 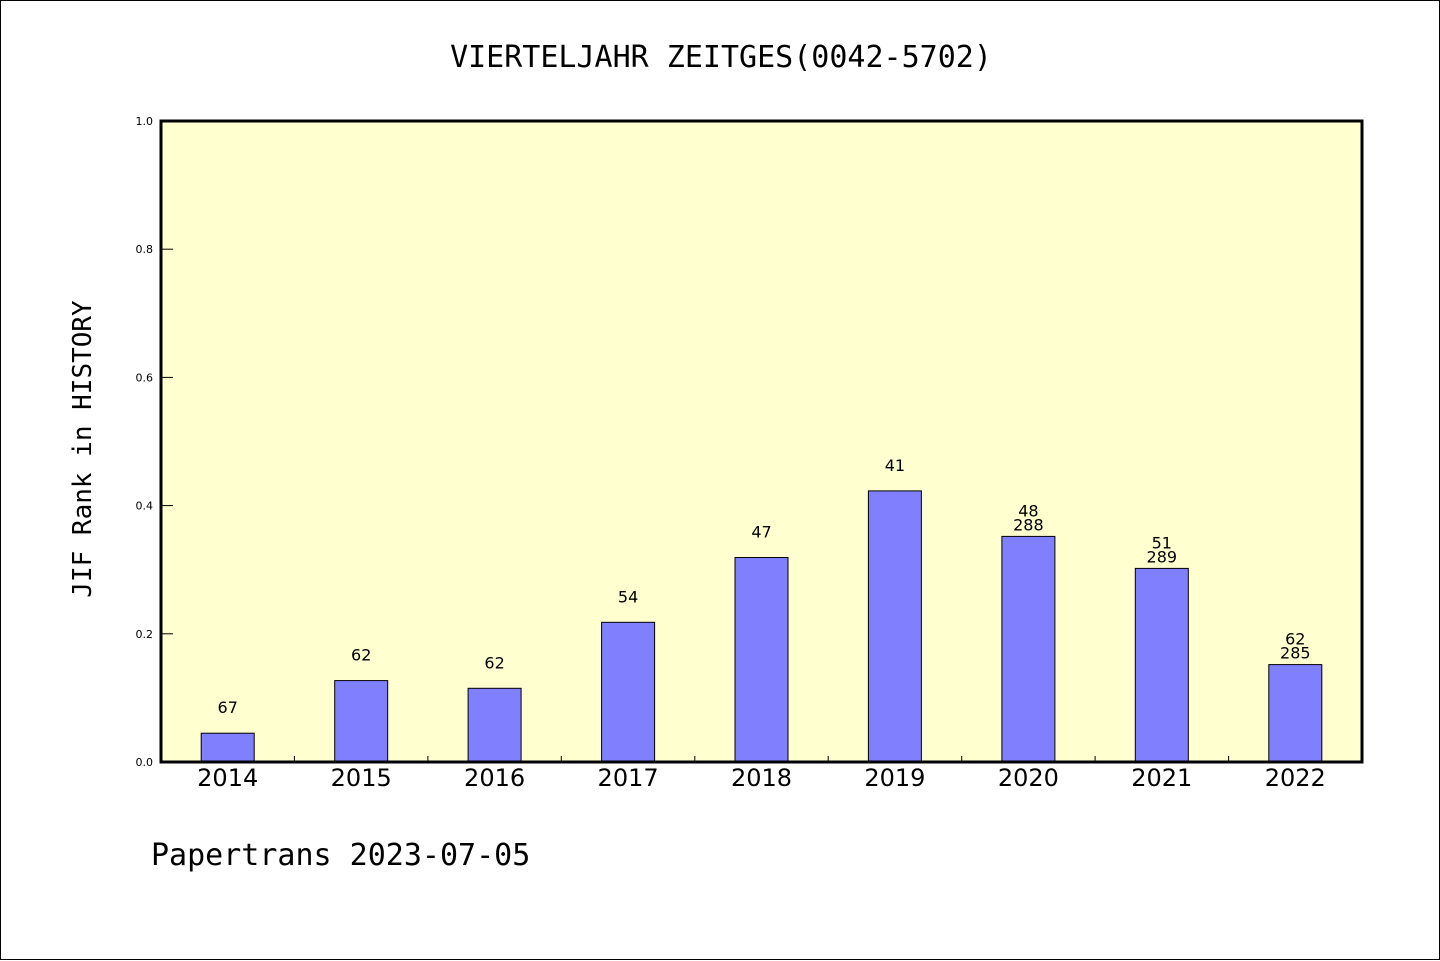 What do you see at coordinates (145, 377) in the screenshot?
I see `y-tick-label: 0.6` at bounding box center [145, 377].